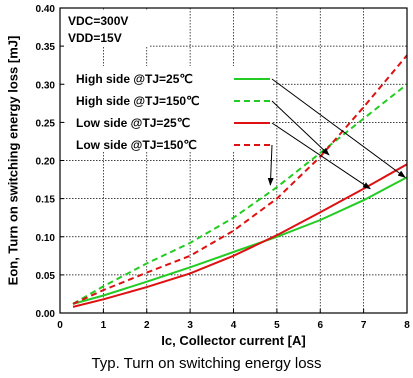 The image size is (413, 378). Describe the element at coordinates (46, 238) in the screenshot. I see `y-tick-label: 0.10` at that location.